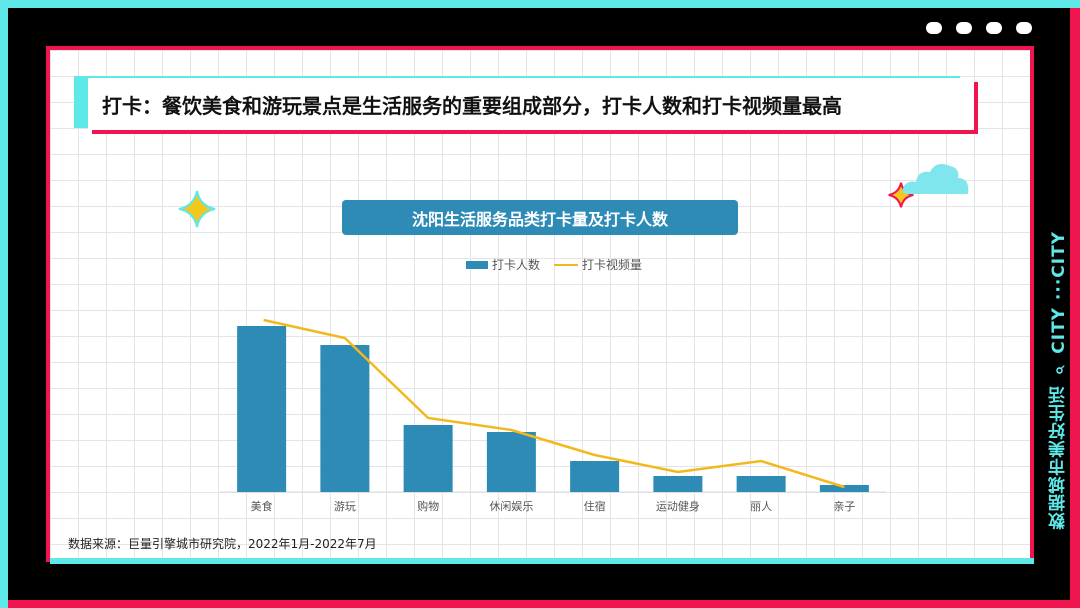  Describe the element at coordinates (197, 209) in the screenshot. I see `sparkle-icon` at that location.